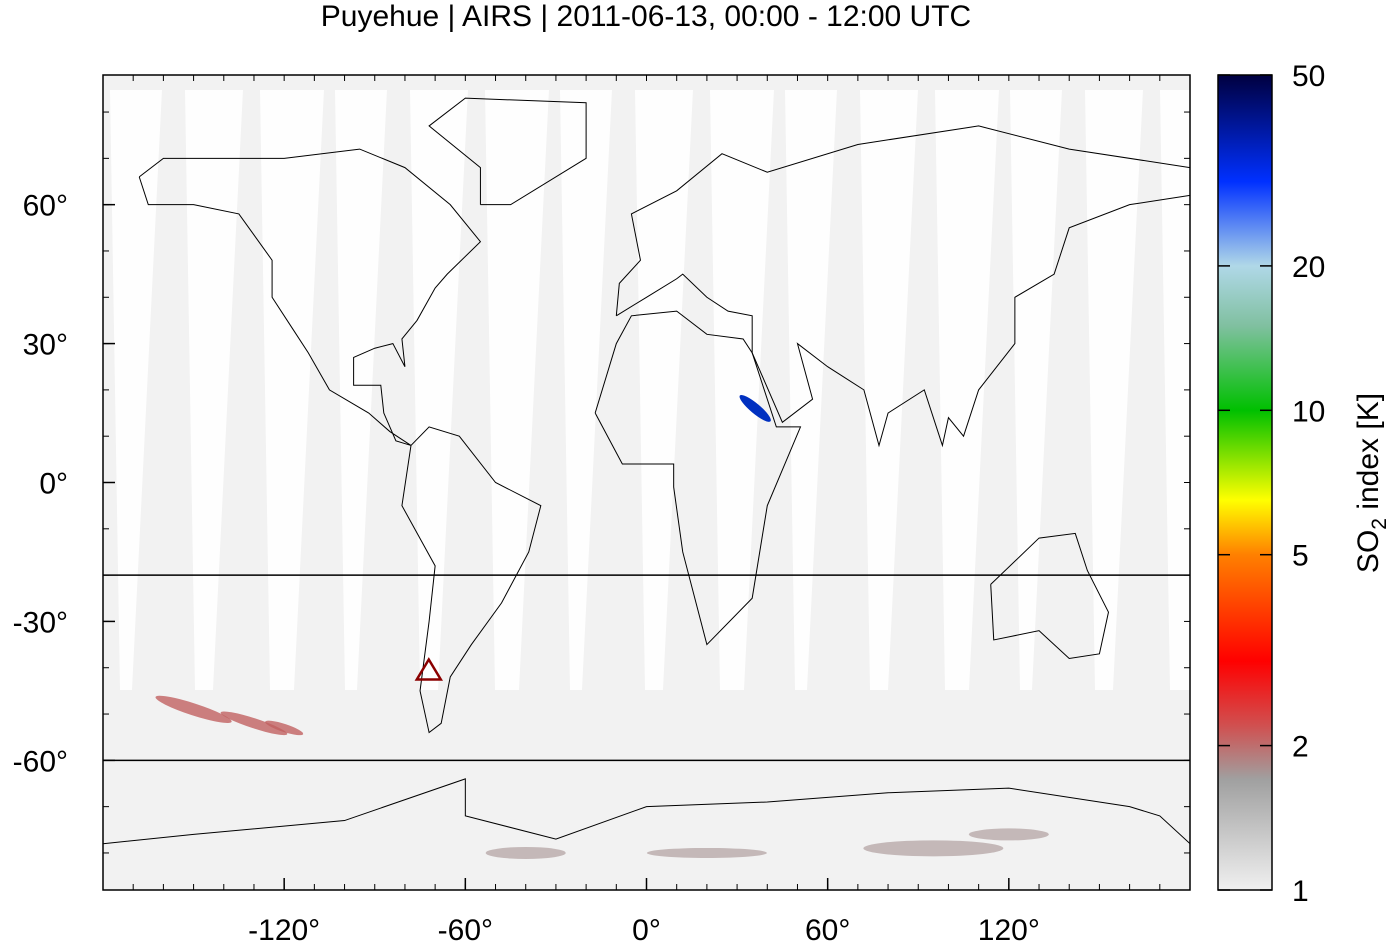 The width and height of the screenshot is (1388, 950). What do you see at coordinates (1009, 930) in the screenshot?
I see `x-tick-label: 120°` at bounding box center [1009, 930].